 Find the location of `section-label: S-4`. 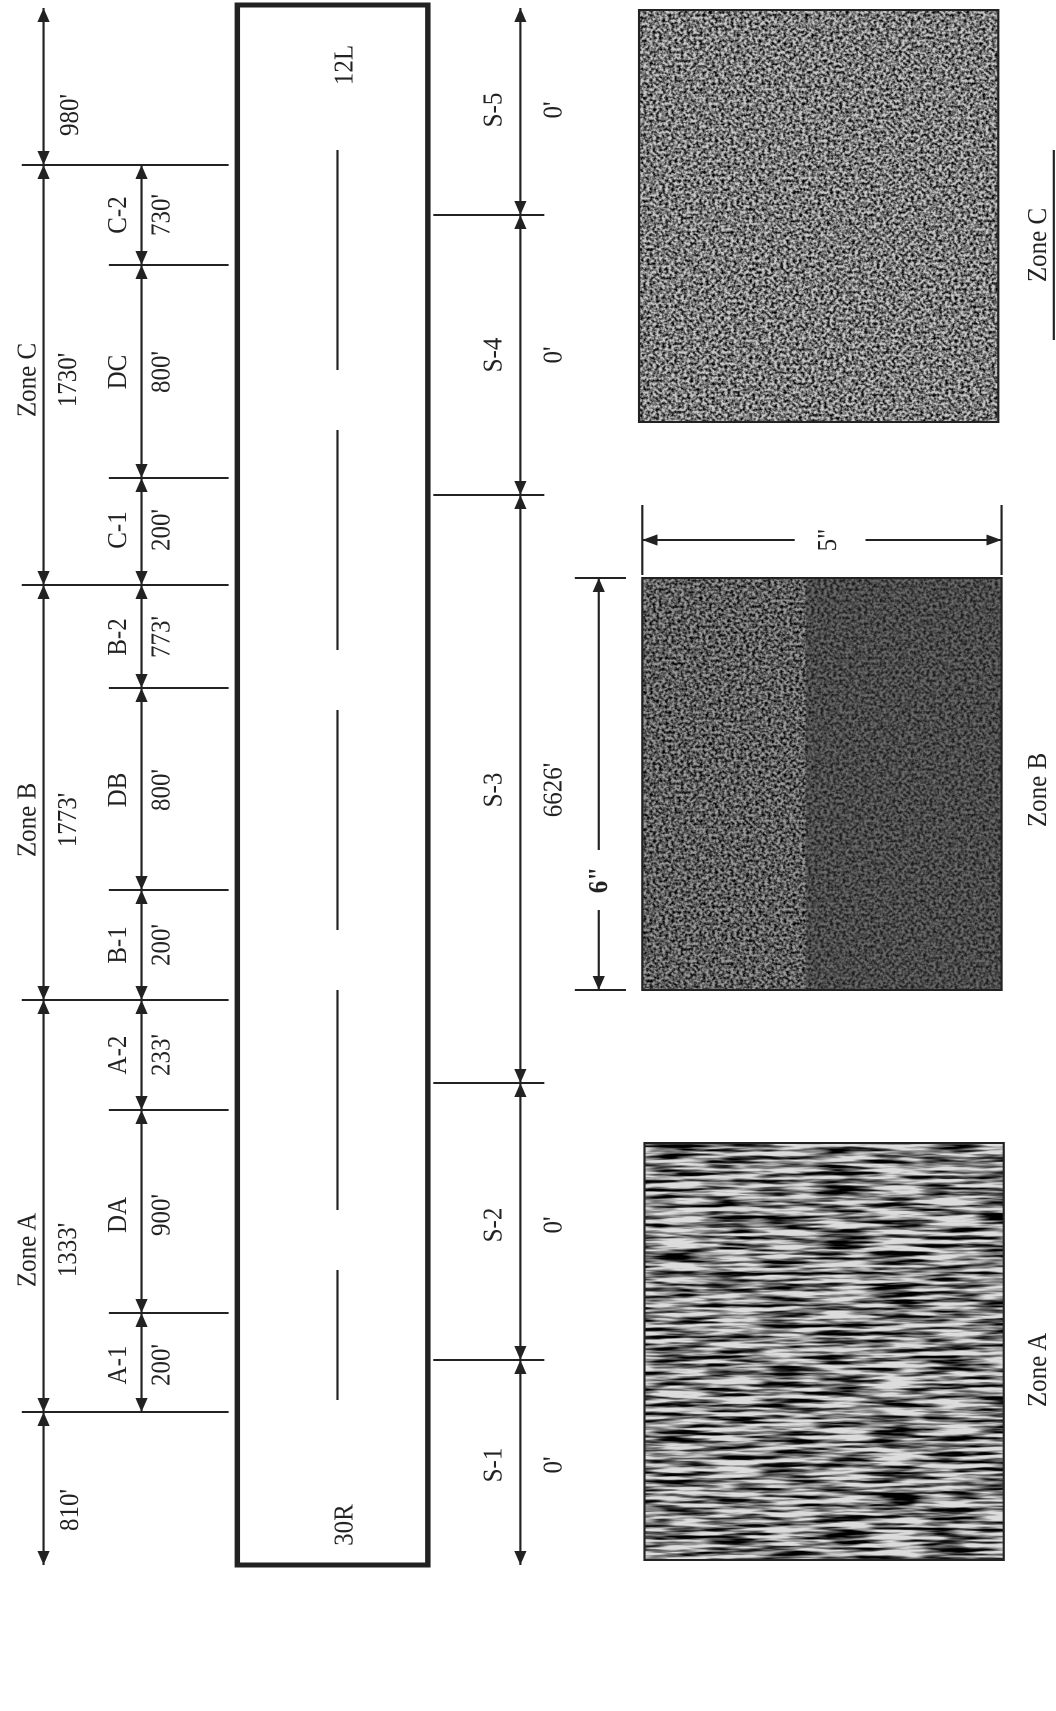

section-label: S-4 is located at coordinates (493, 355).